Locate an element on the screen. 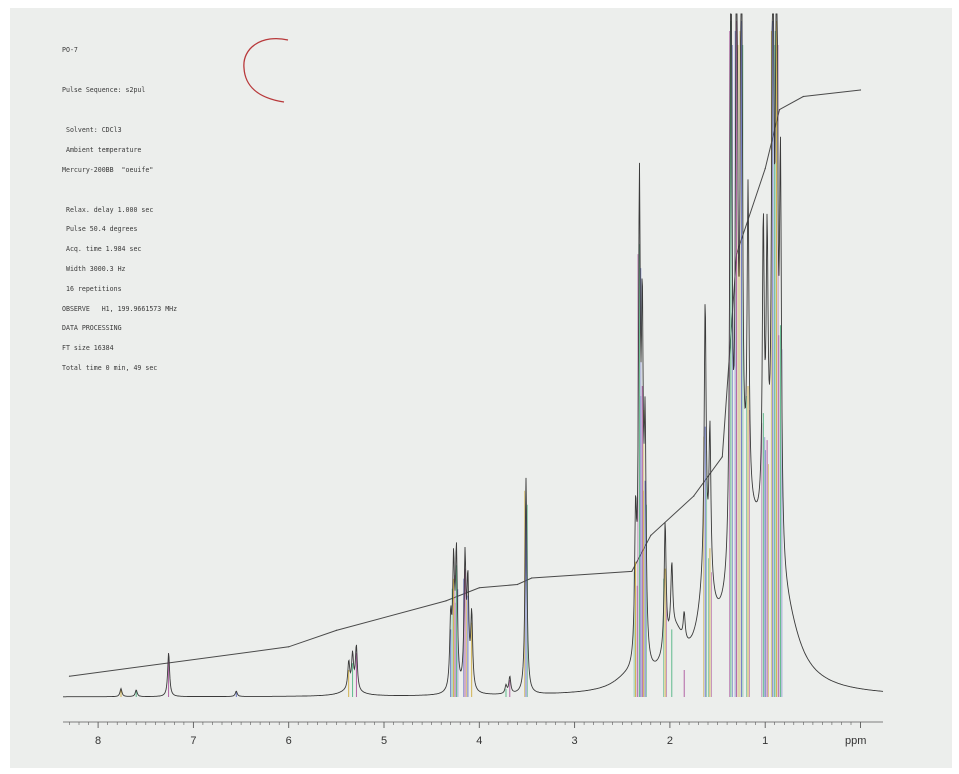  pulse-angle-label: Pulse 50.4 degrees is located at coordinates (100, 229).